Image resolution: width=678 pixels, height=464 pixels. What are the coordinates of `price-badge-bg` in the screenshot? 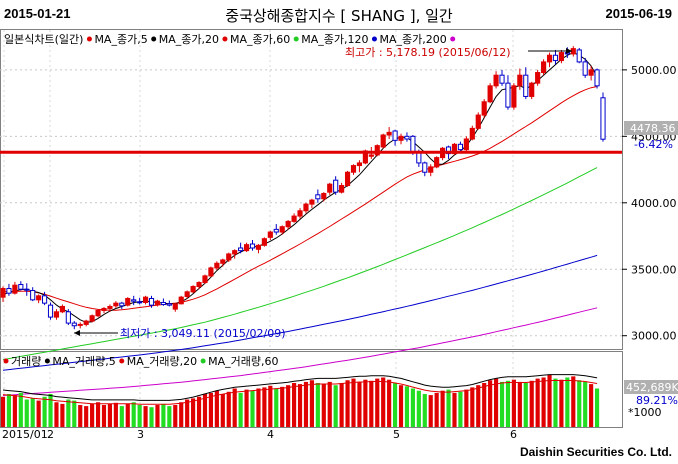 It's located at (651, 128).